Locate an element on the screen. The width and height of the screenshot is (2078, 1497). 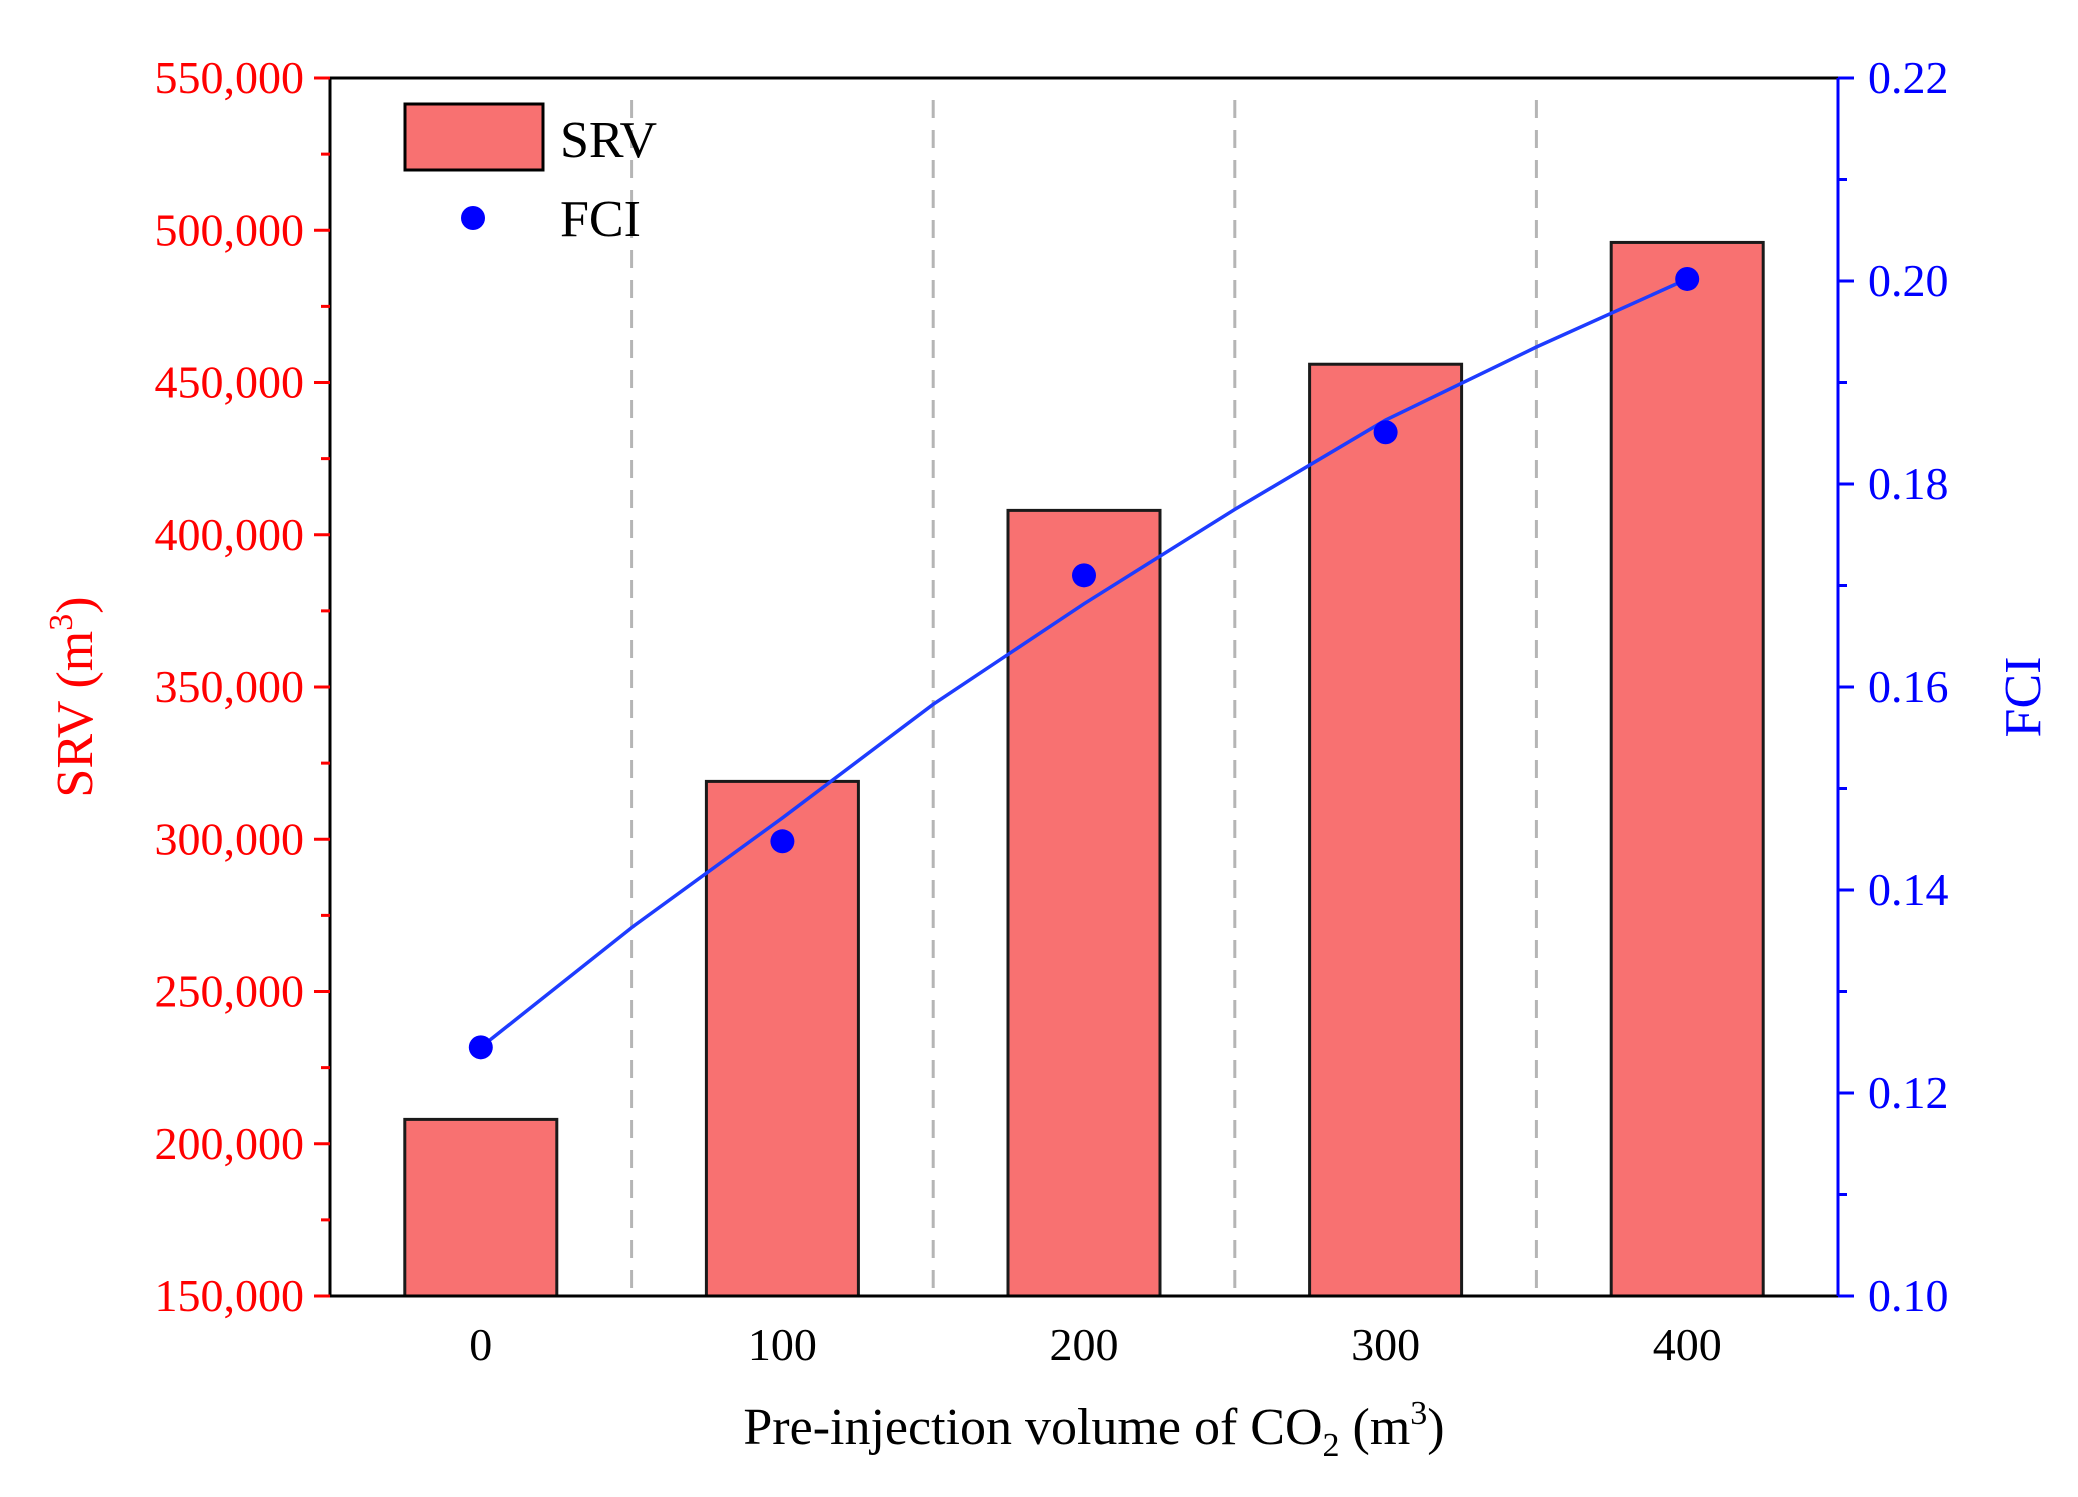
x-tick-label: 100 is located at coordinates (782, 1344).